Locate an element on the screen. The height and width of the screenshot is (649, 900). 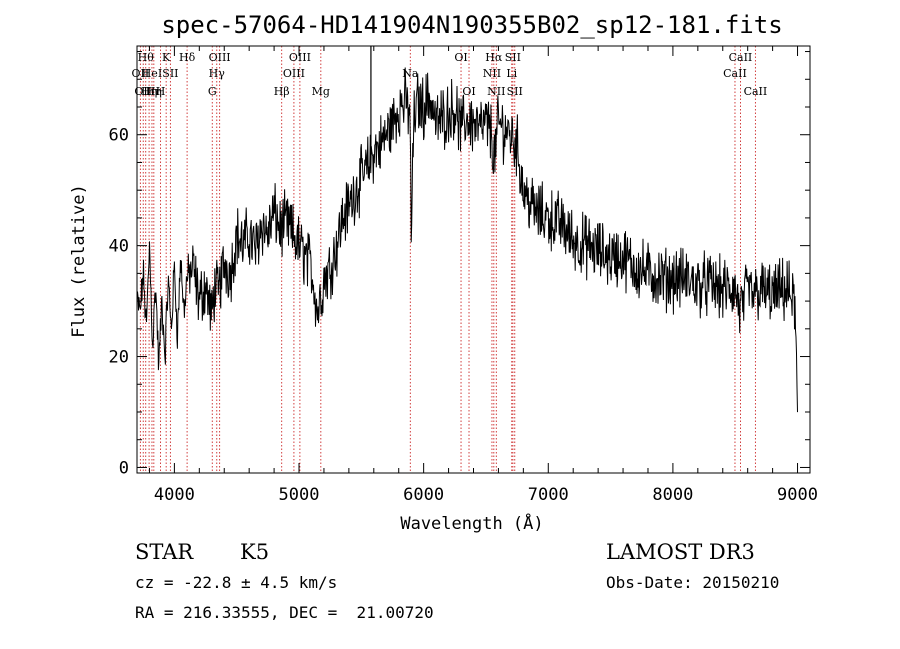
y-tick-label: 60 is located at coordinates (119, 136).